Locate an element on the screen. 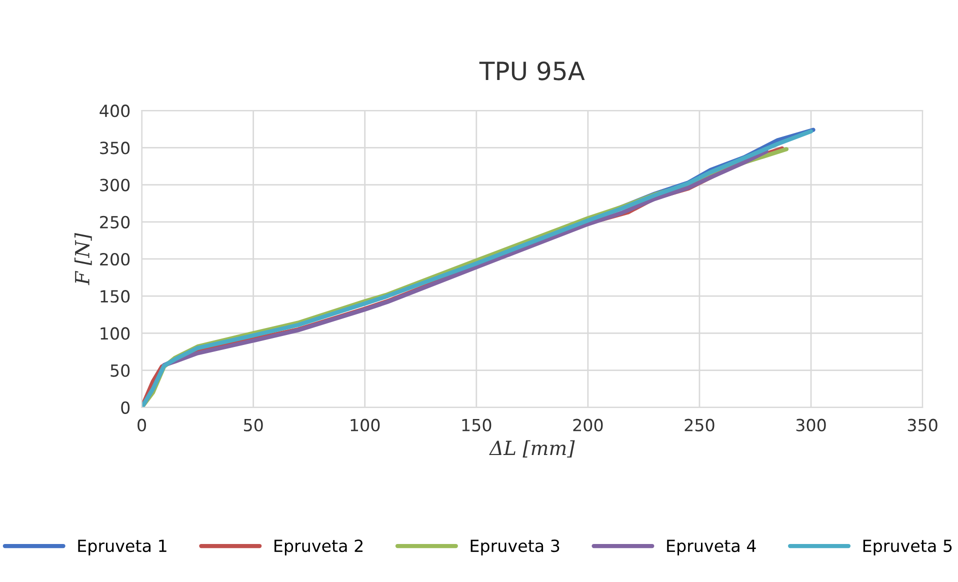 The height and width of the screenshot is (582, 958). x-axis-title: ΔL [mm] is located at coordinates (531, 449).